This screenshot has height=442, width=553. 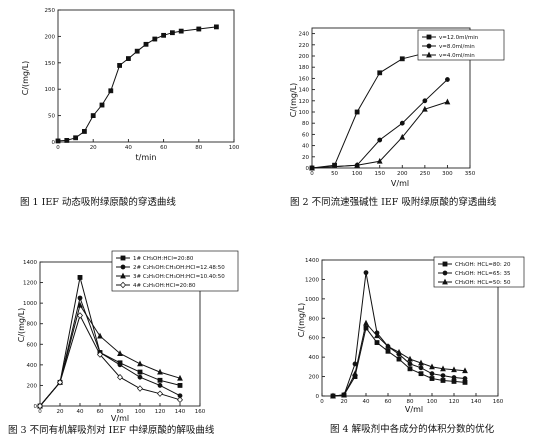 What do you see at coordinates (459, 38) in the screenshot?
I see `fig2-legend-0-label: v=12.0ml/min` at bounding box center [459, 38].